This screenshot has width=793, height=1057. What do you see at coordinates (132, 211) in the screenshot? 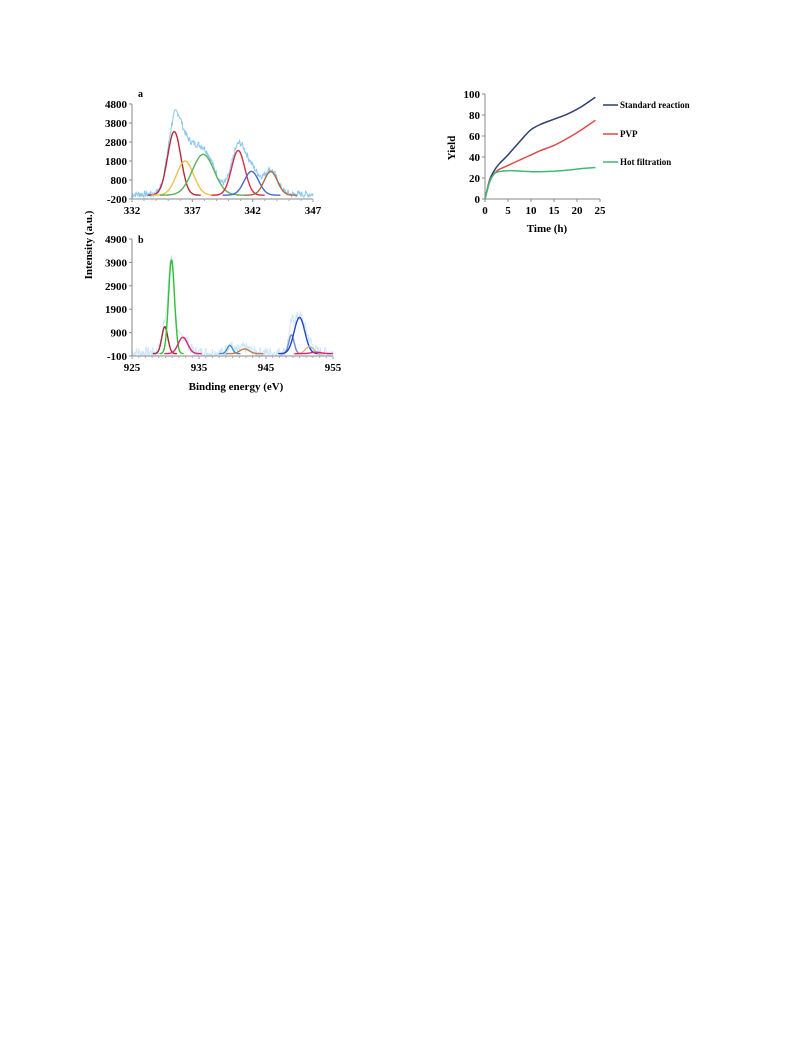
I see `panel-a-xtick-label: 332` at bounding box center [132, 211].